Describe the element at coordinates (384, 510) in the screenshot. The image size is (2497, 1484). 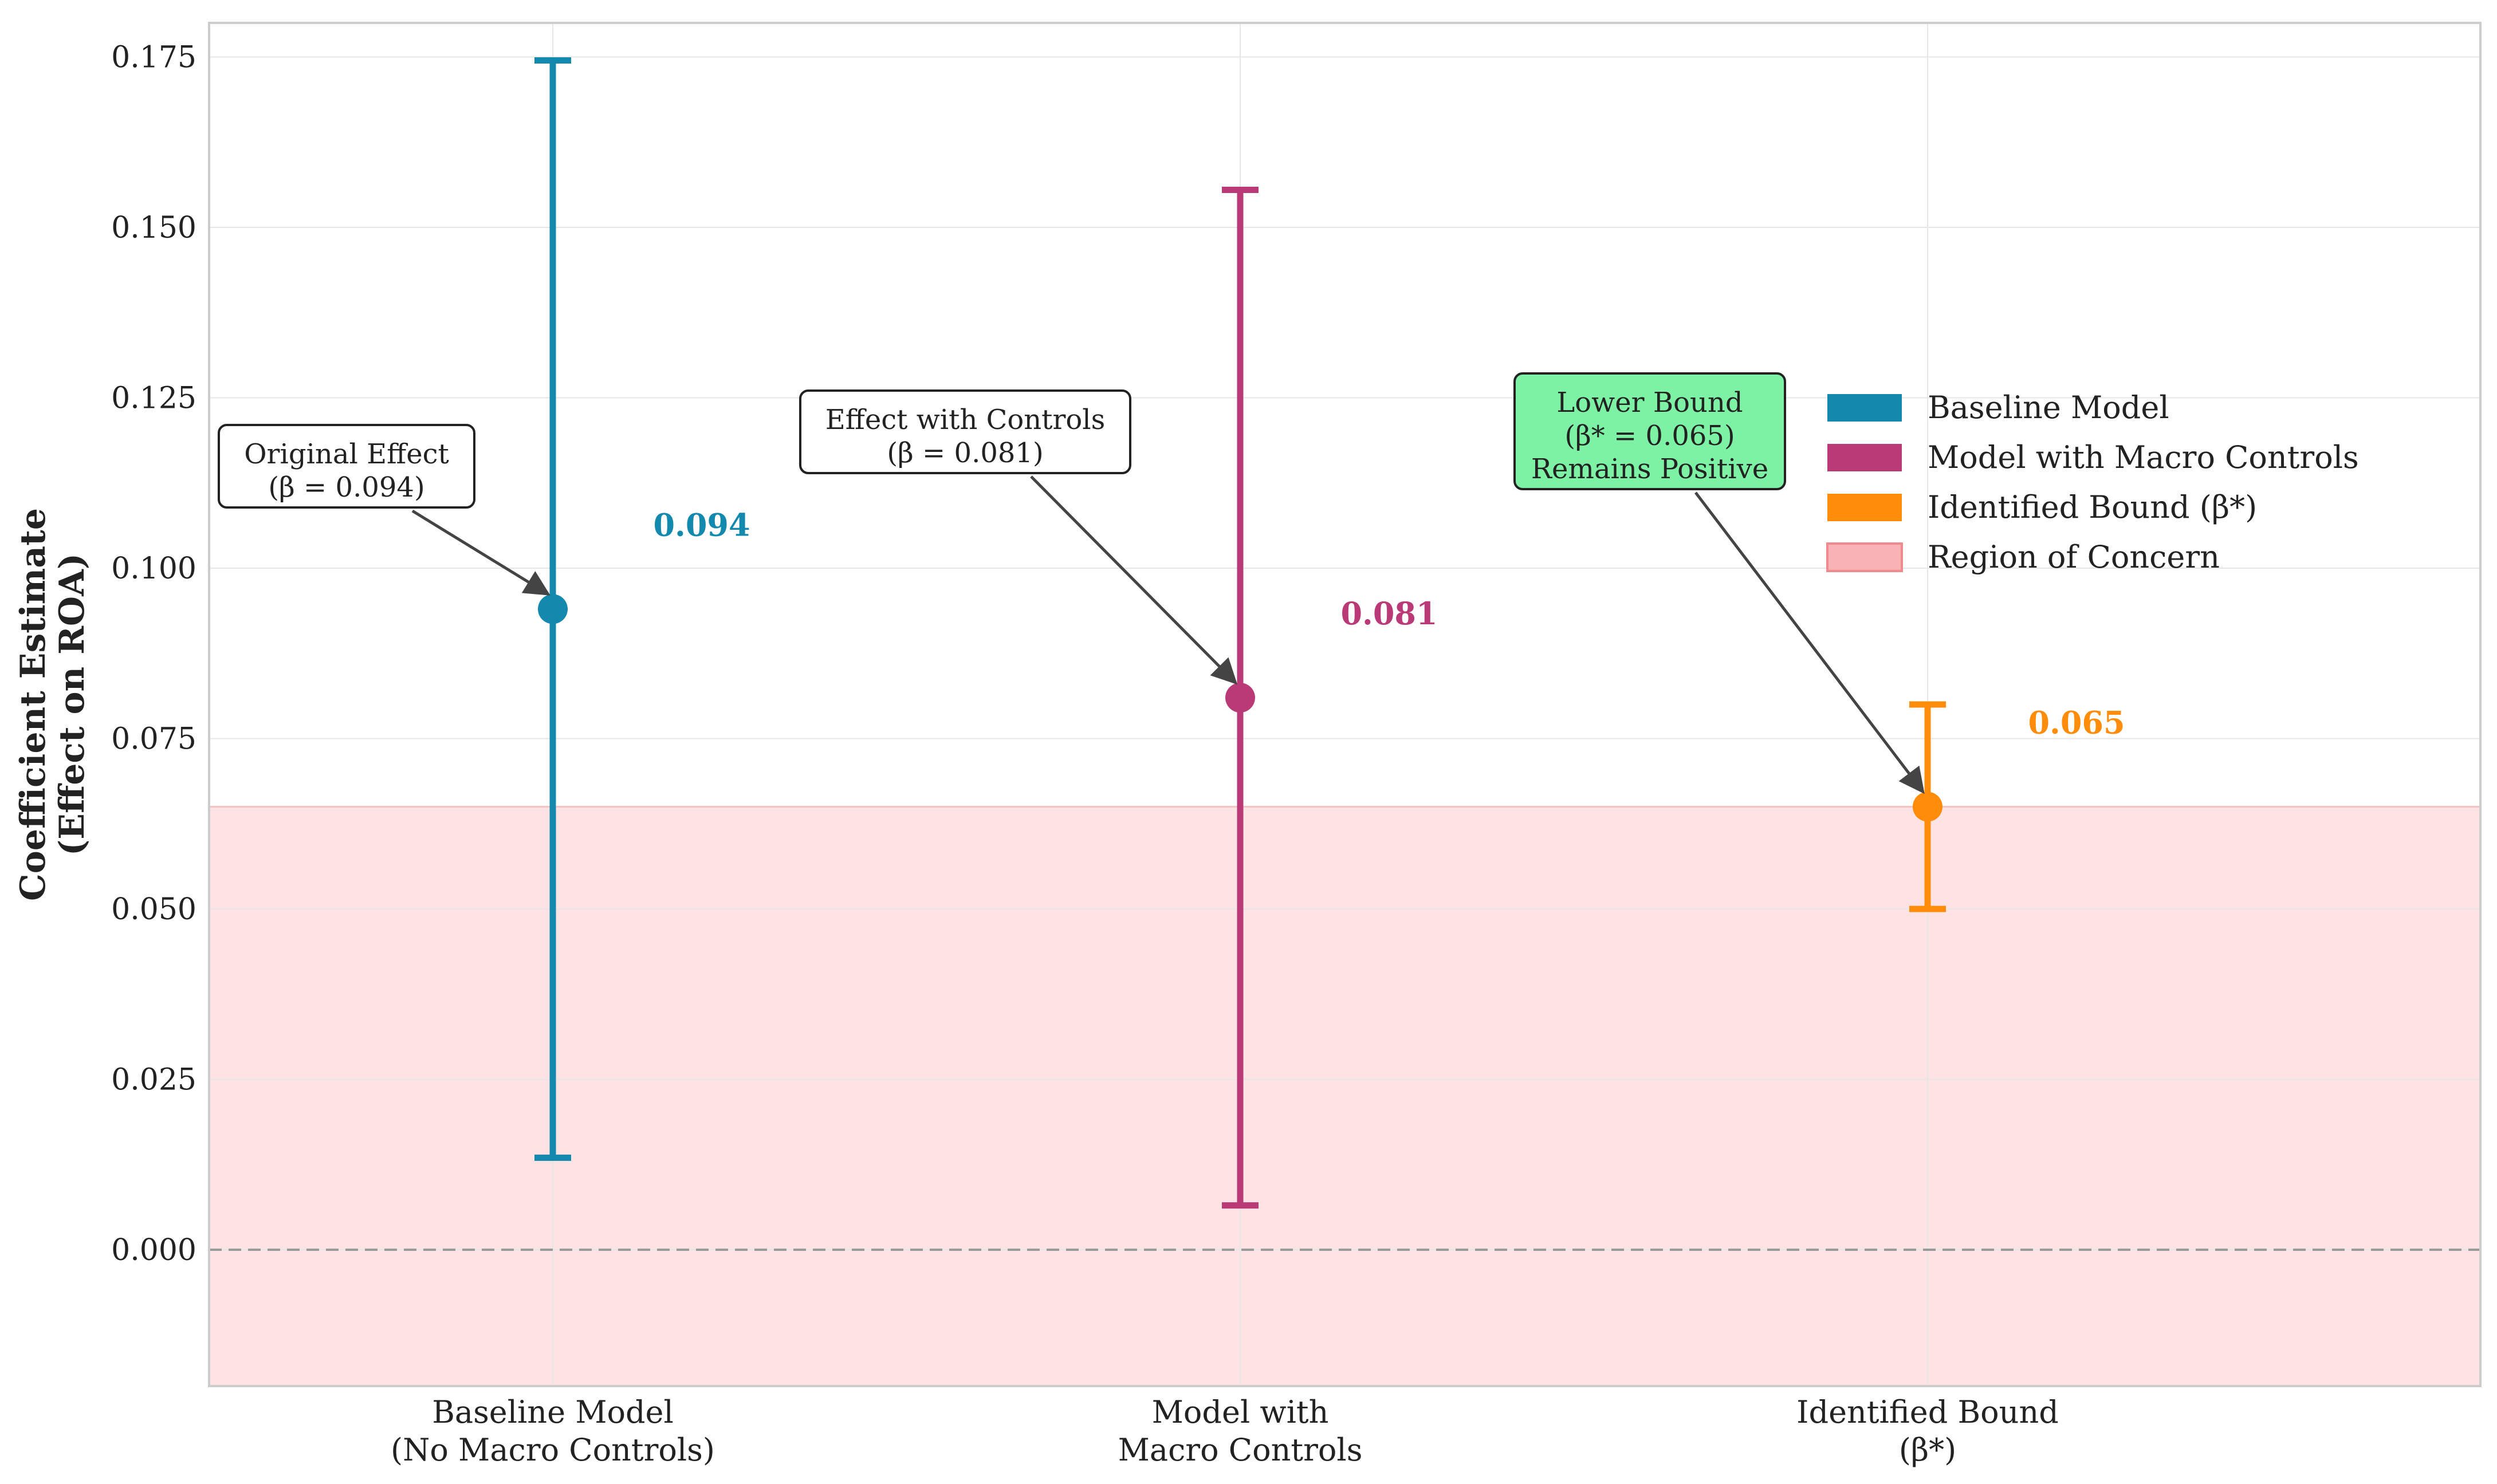
I see `annotation: Original Effect(β = 0.094)` at that location.